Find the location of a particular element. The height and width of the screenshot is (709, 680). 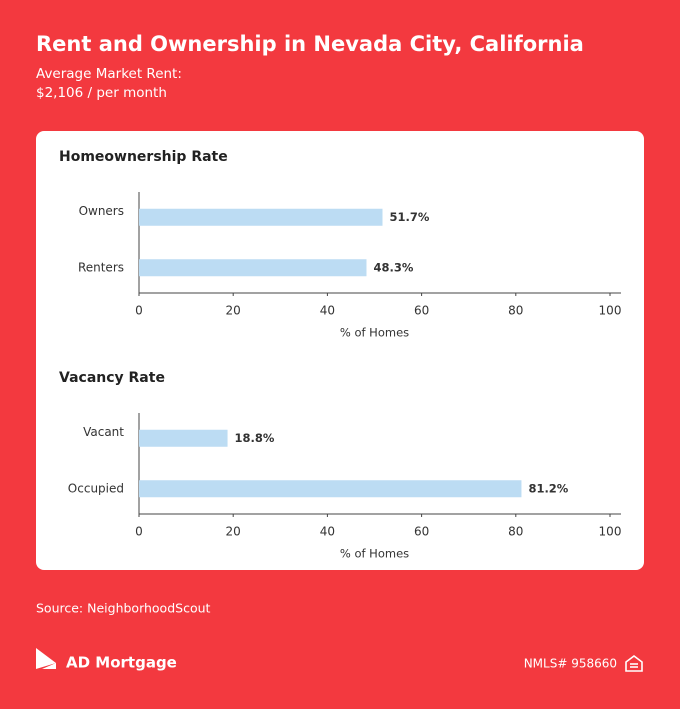

category-label: Owners is located at coordinates (101, 211).